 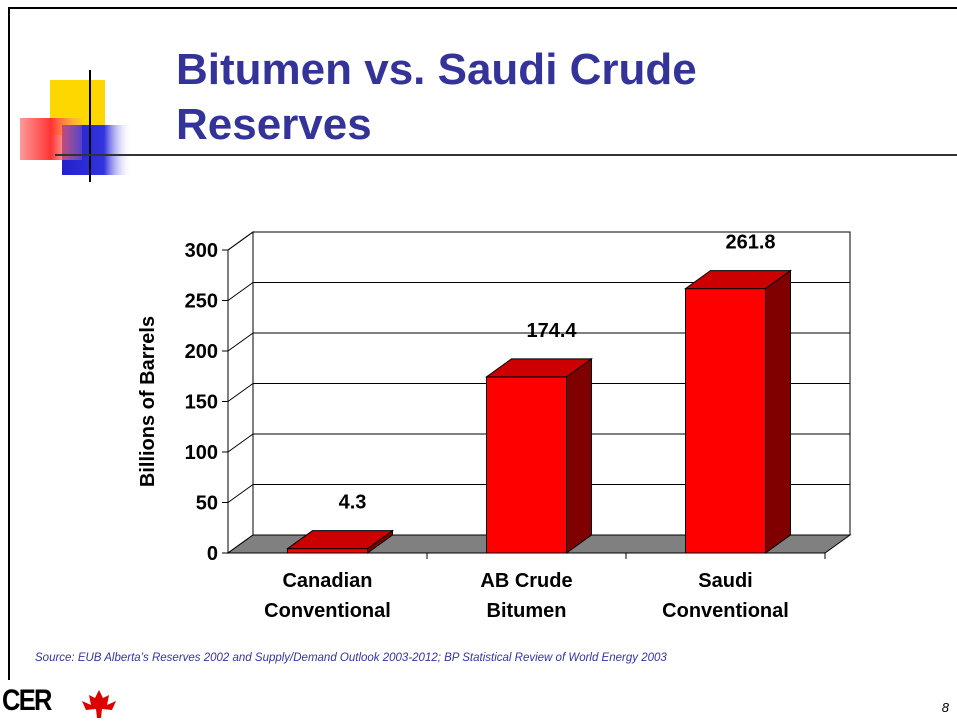 What do you see at coordinates (526, 596) in the screenshot?
I see `x-tick-label: AB Crude Bitumen` at bounding box center [526, 596].